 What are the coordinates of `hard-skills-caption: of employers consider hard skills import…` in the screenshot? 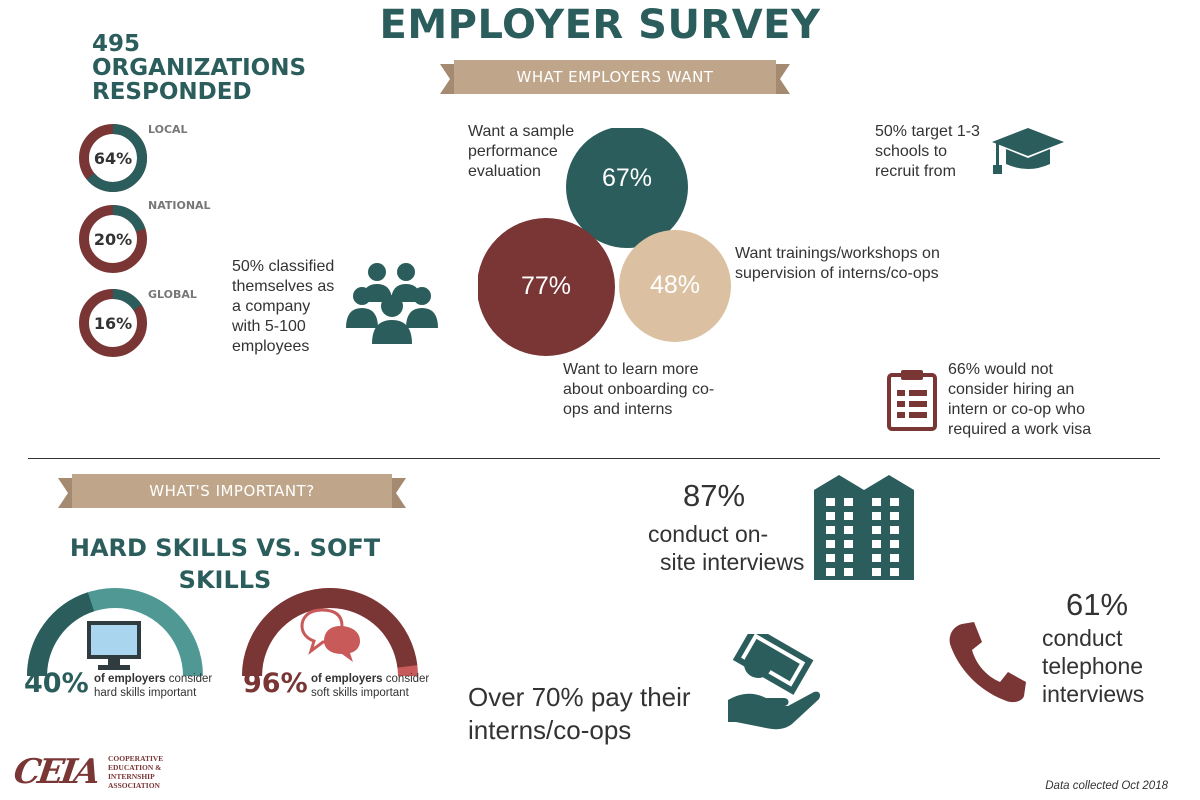 It's located at (153, 686).